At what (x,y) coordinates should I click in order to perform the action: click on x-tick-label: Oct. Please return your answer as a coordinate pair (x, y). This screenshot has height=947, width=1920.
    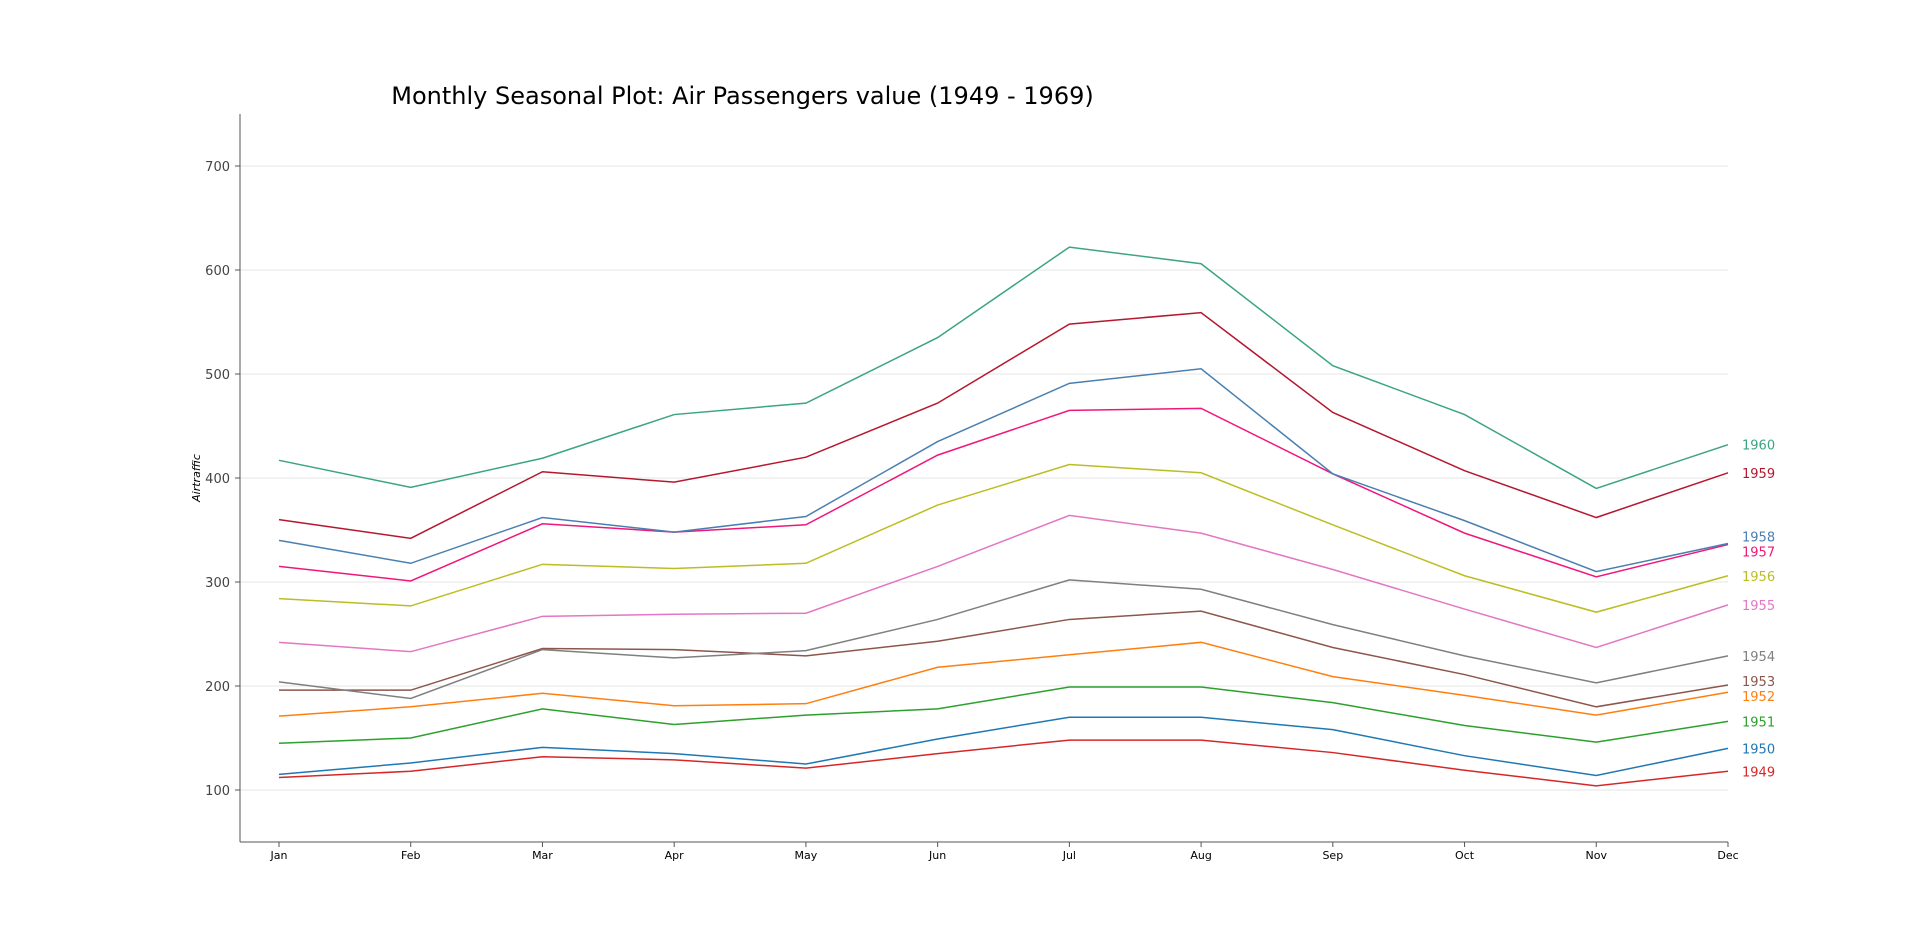
    Looking at the image, I should click on (1465, 855).